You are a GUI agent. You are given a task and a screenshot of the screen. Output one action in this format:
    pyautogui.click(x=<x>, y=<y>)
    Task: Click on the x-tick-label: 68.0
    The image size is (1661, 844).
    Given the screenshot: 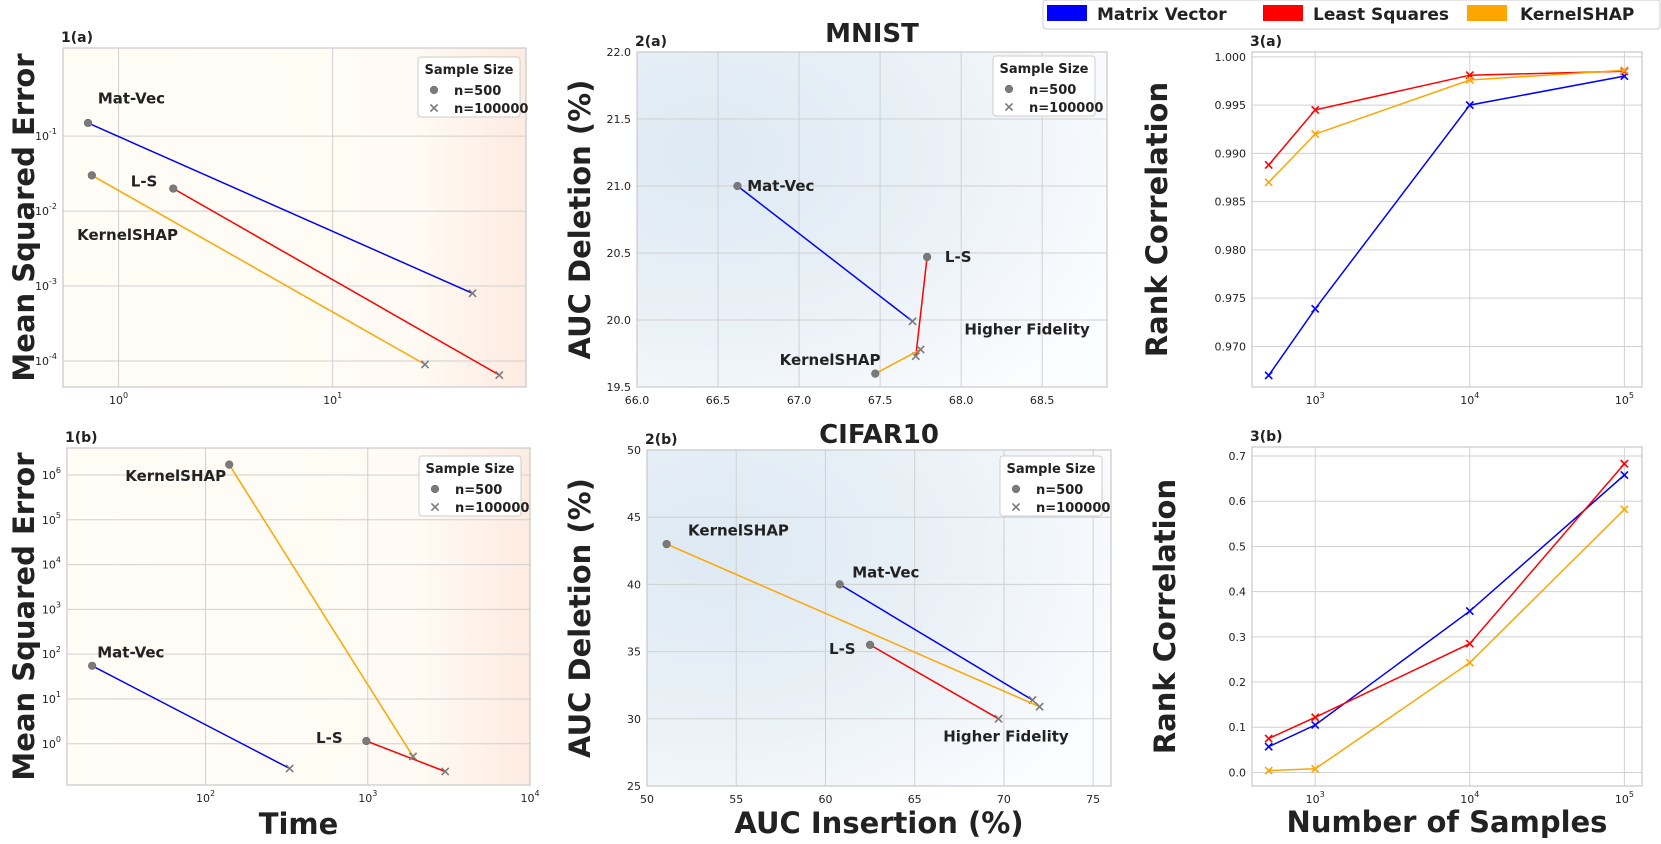 What is the action you would take?
    pyautogui.click(x=961, y=400)
    